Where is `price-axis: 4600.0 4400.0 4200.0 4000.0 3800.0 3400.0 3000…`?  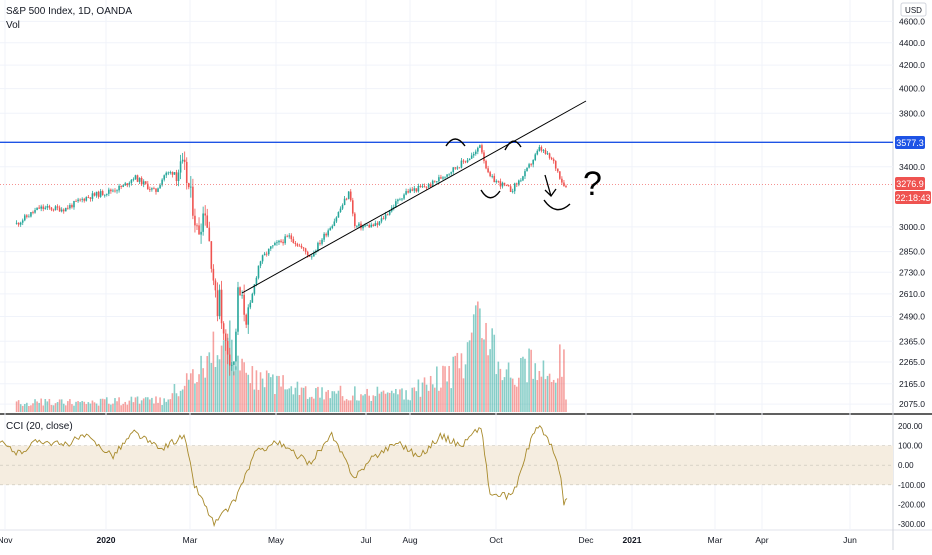 price-axis: 4600.0 4400.0 4200.0 4000.0 3800.0 3400.0 3000… is located at coordinates (912, 212).